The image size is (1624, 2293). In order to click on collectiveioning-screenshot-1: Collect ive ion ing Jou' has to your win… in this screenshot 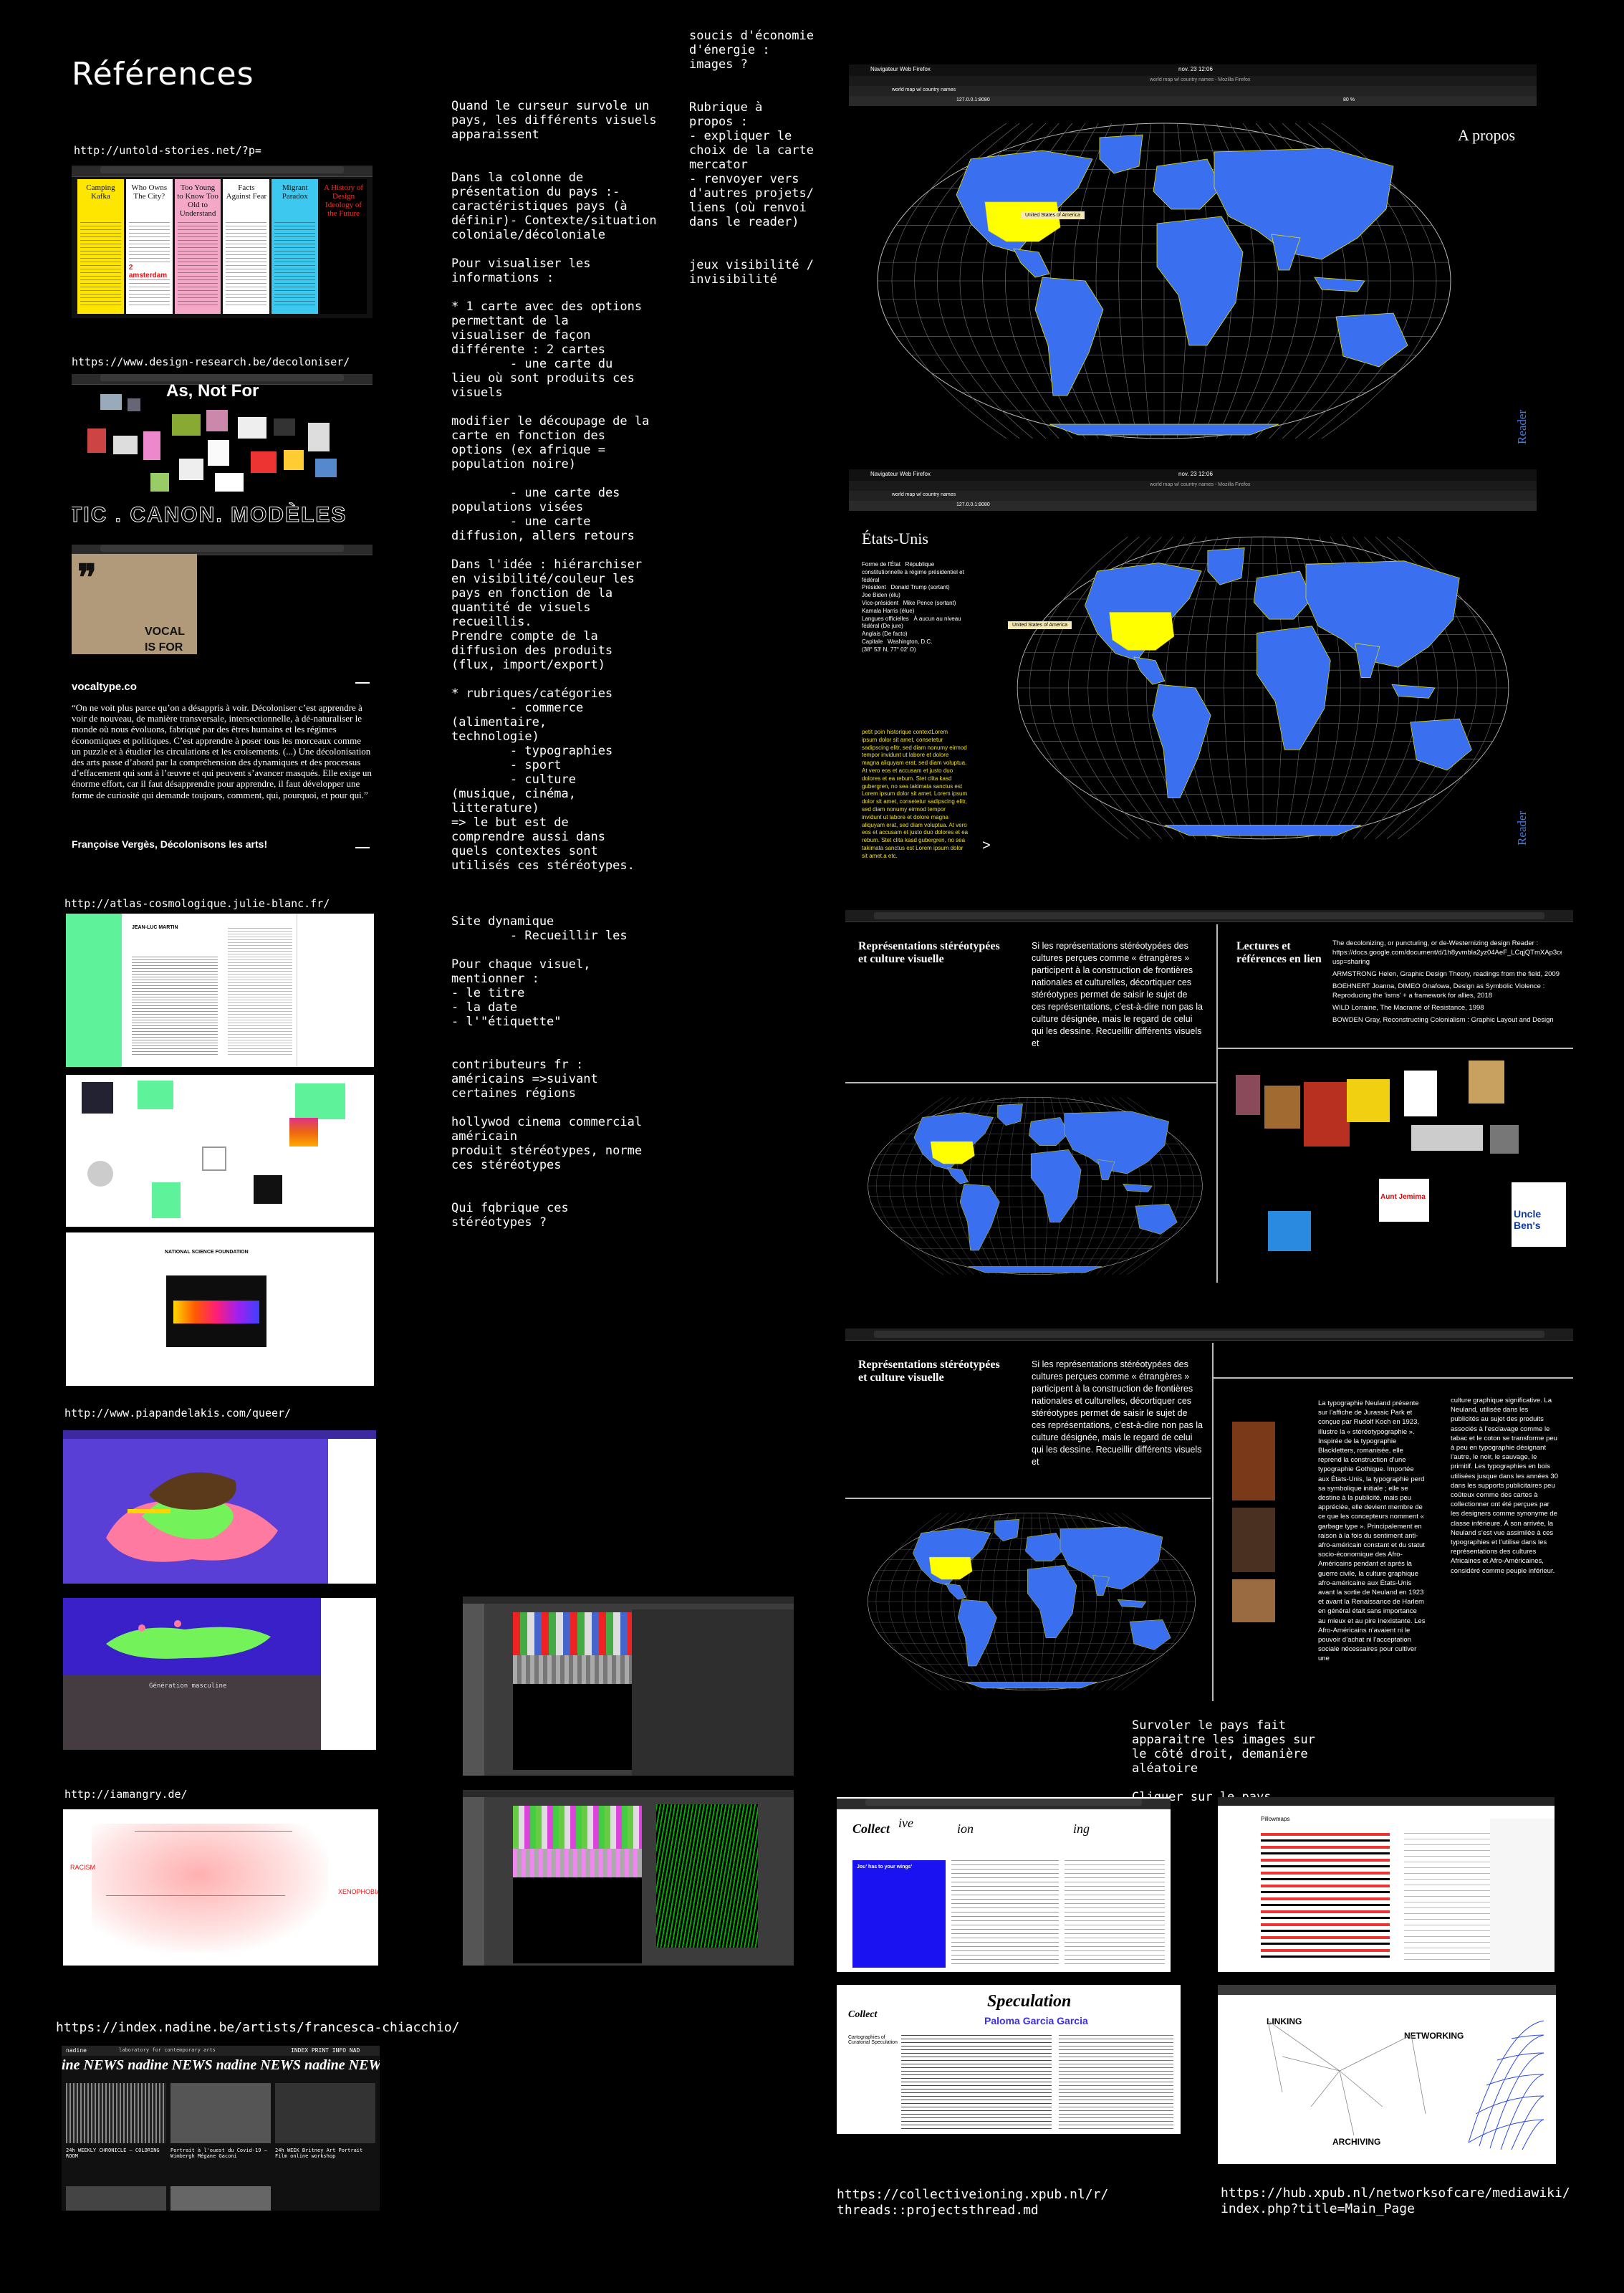, I will do `click(1004, 1884)`.